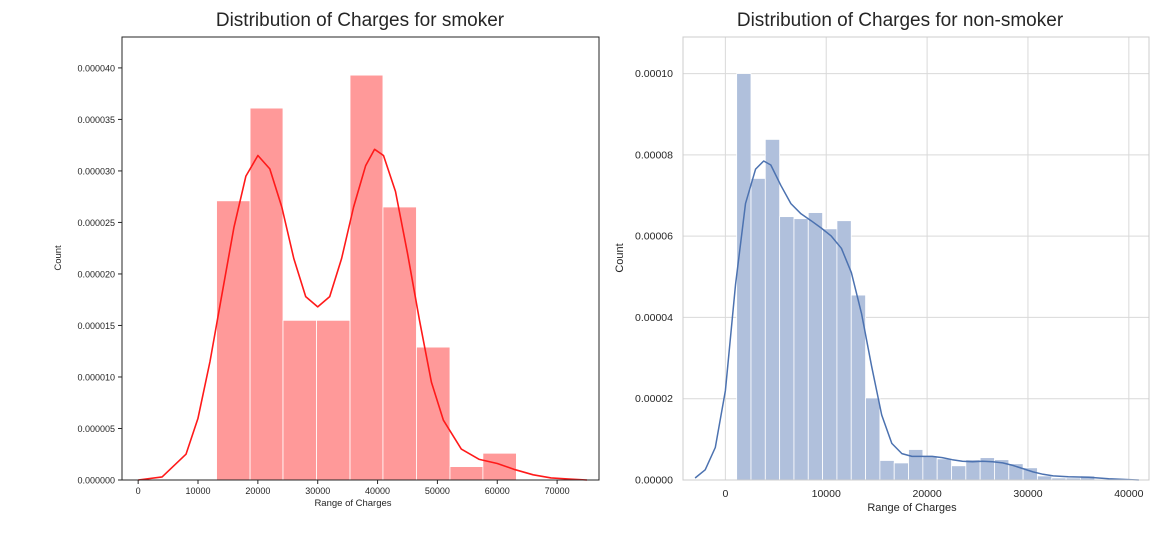 The image size is (1159, 535). I want to click on x-axis-label-non-smoker: Range of Charges, so click(912, 508).